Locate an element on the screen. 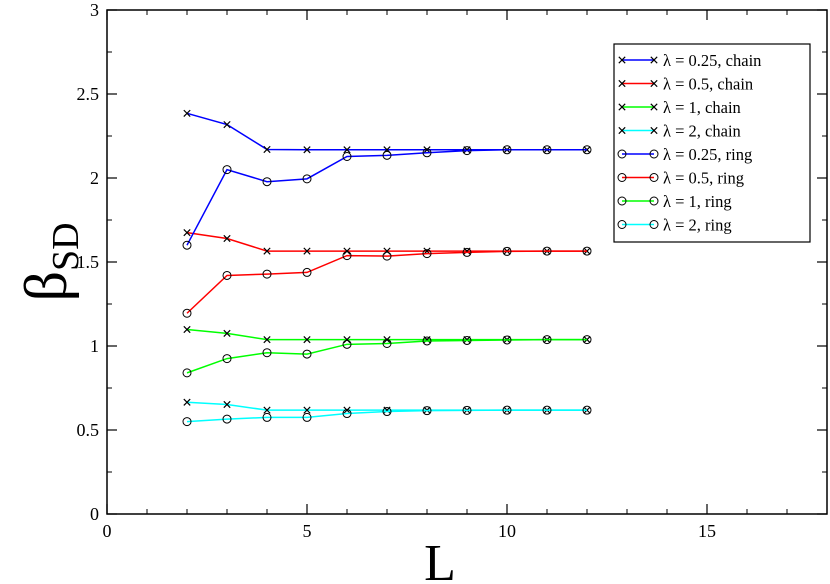  legend-item: λ = 0.5, ring is located at coordinates (680, 178).